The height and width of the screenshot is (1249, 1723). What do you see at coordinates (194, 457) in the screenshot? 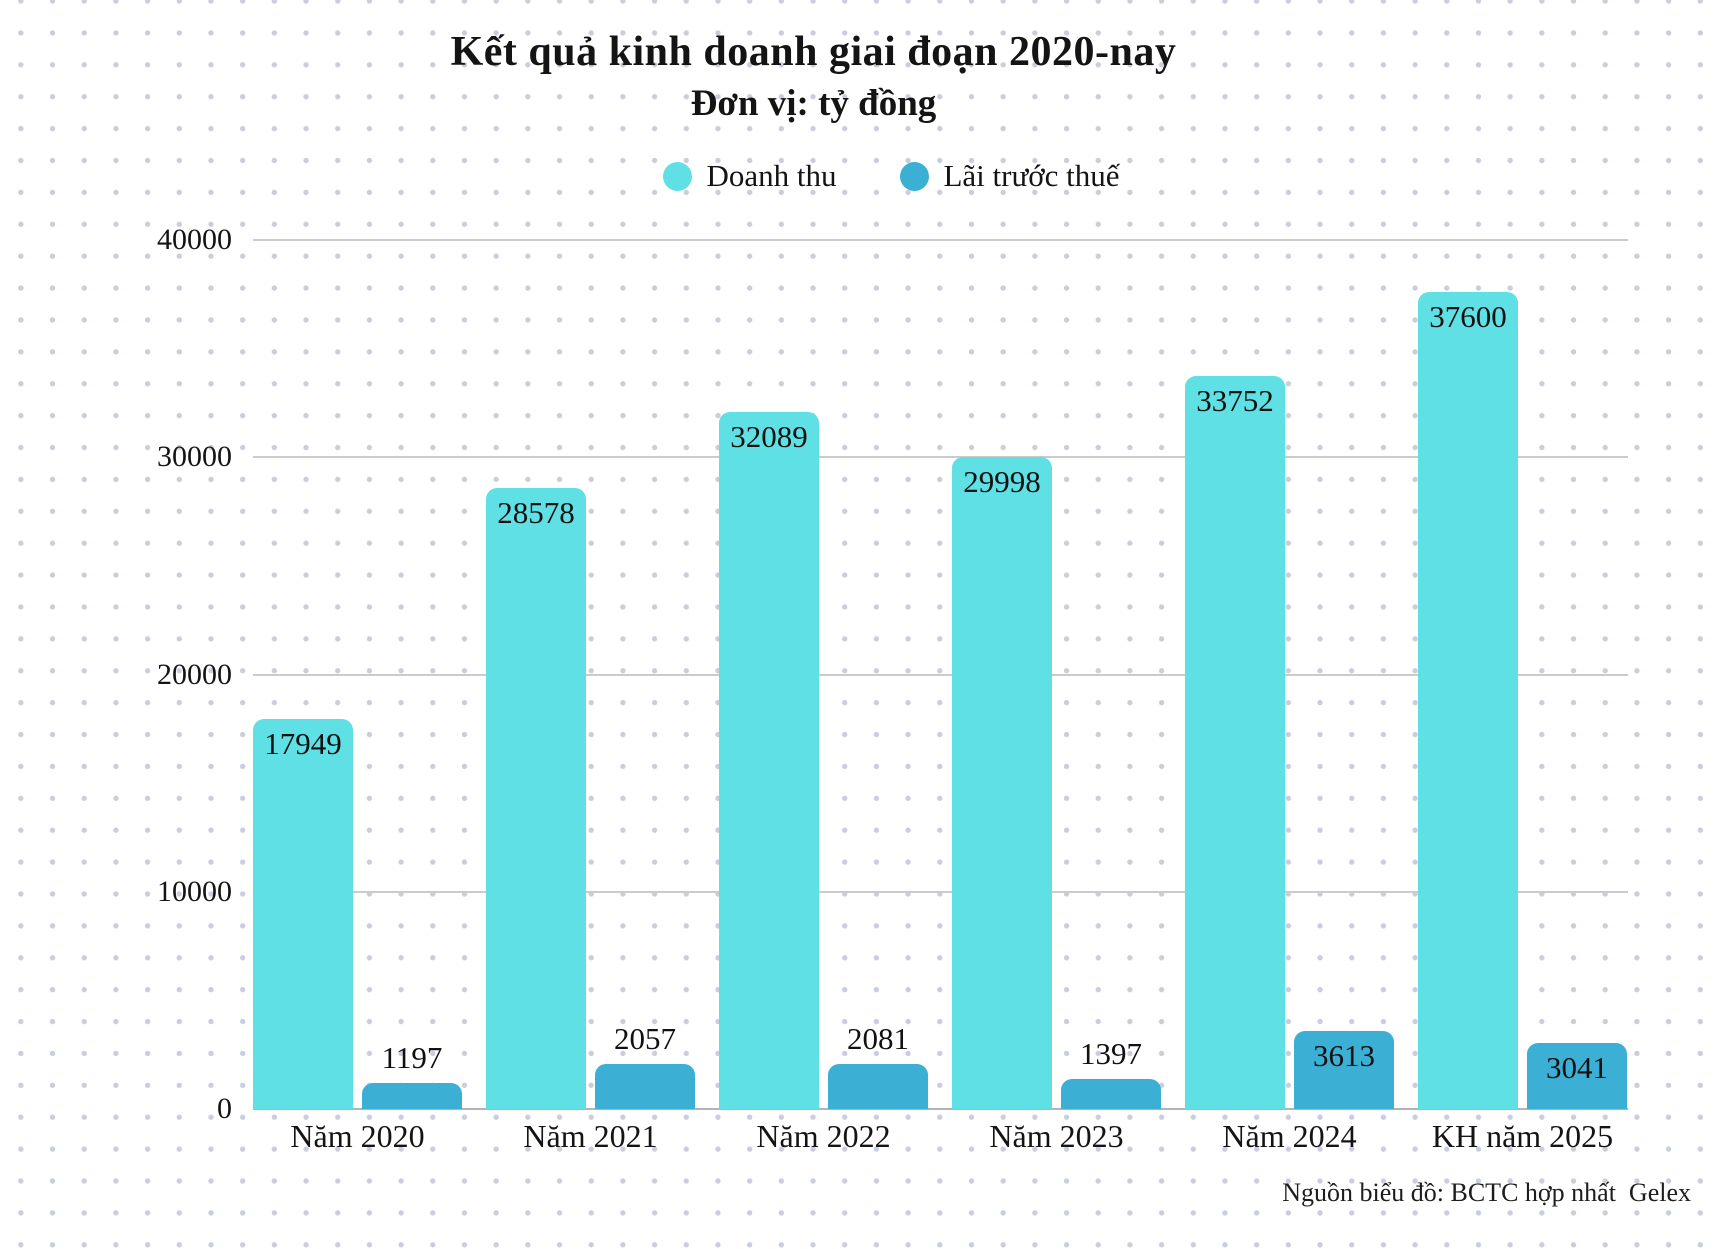
I see `y-axis-tick-label: 30000` at bounding box center [194, 457].